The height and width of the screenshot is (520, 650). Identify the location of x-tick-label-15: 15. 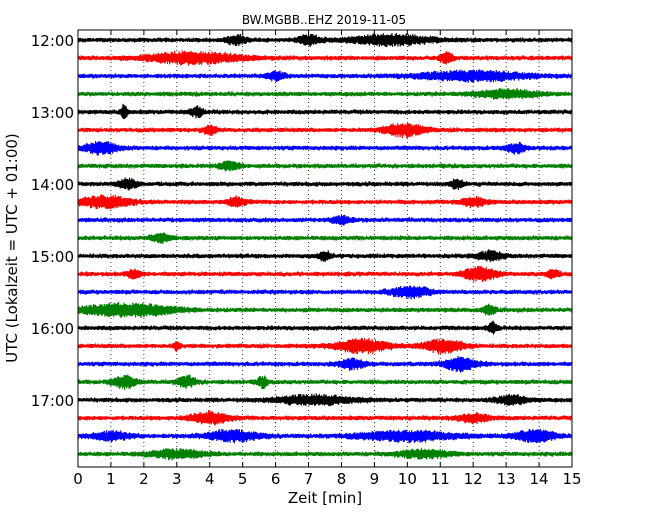
(571, 479).